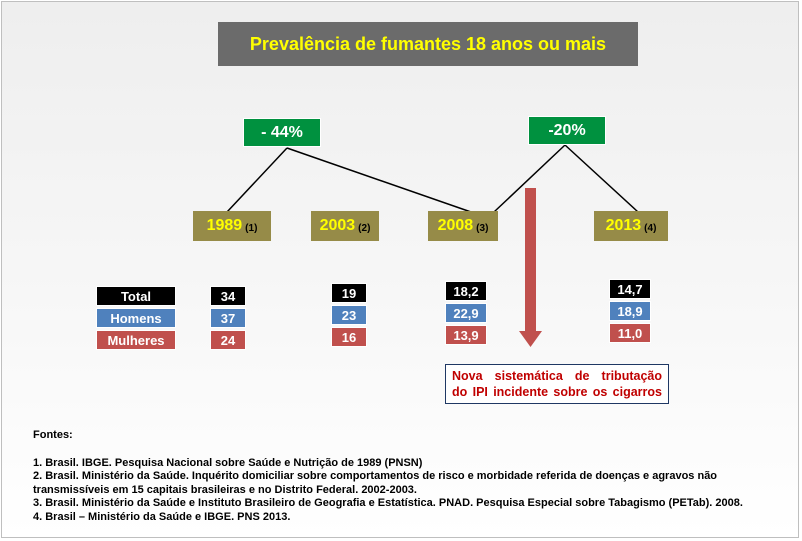 The image size is (802, 541). What do you see at coordinates (136, 296) in the screenshot?
I see `row-label-total: Total` at bounding box center [136, 296].